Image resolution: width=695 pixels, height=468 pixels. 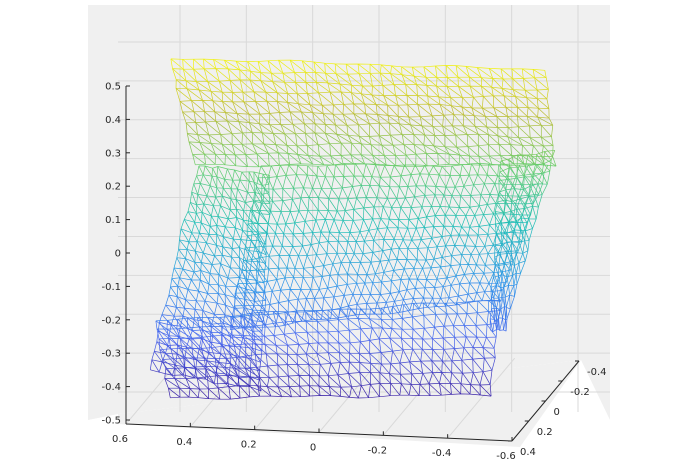 I want to click on x-tick-label: -0.6, so click(x=506, y=456).